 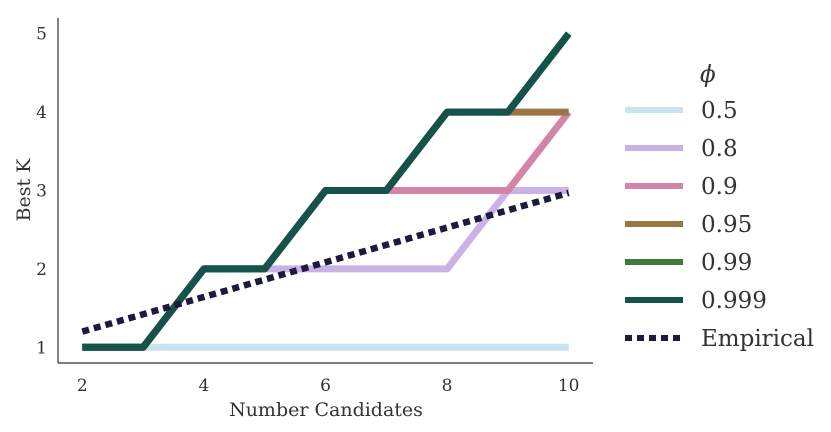 What do you see at coordinates (569, 386) in the screenshot?
I see `x-tick-label-10: 10` at bounding box center [569, 386].